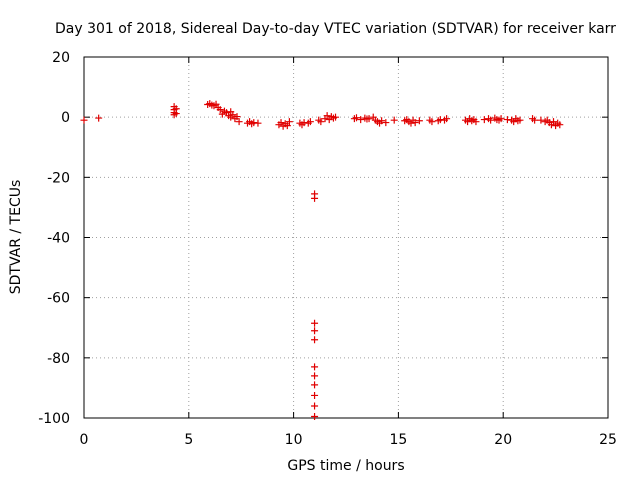  What do you see at coordinates (58, 239) in the screenshot?
I see `y-tick-label: -40` at bounding box center [58, 239].